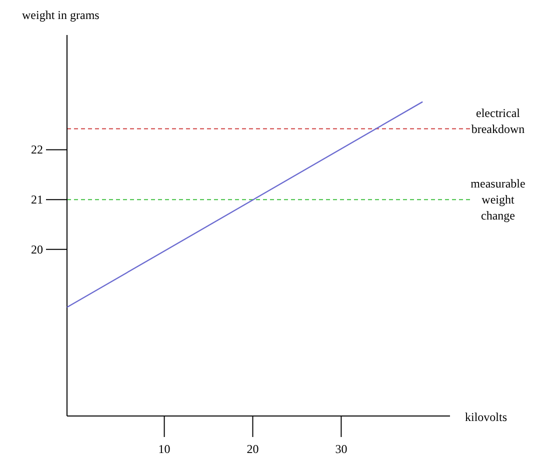 This screenshot has width=548, height=462. What do you see at coordinates (252, 449) in the screenshot?
I see `x-tick-label: 20` at bounding box center [252, 449].